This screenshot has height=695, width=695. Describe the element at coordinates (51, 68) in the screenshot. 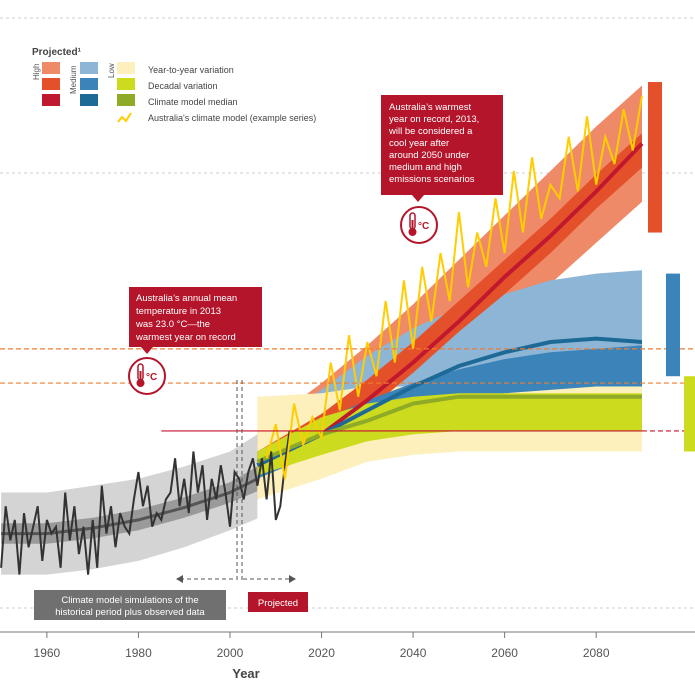

I see `legend-swatch-high-annual` at that location.